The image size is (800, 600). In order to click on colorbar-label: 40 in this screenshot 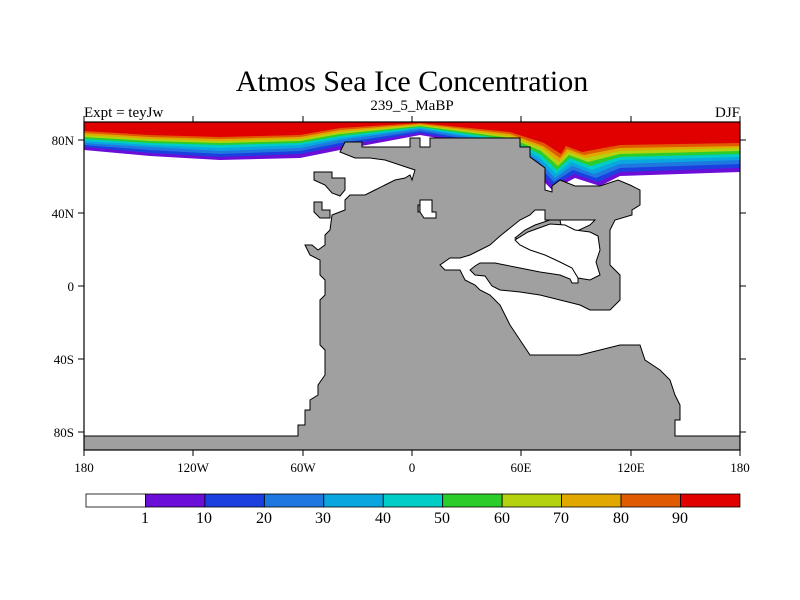, I will do `click(383, 518)`.